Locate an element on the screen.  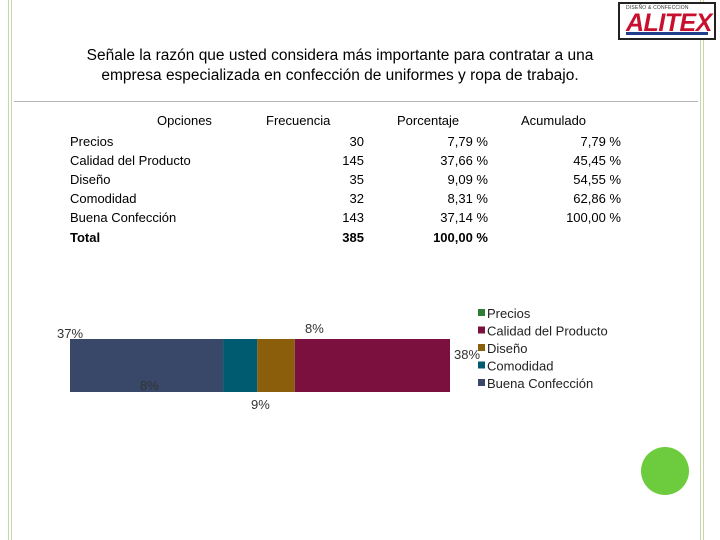
total-percent: 100,00 % is located at coordinates (460, 237).